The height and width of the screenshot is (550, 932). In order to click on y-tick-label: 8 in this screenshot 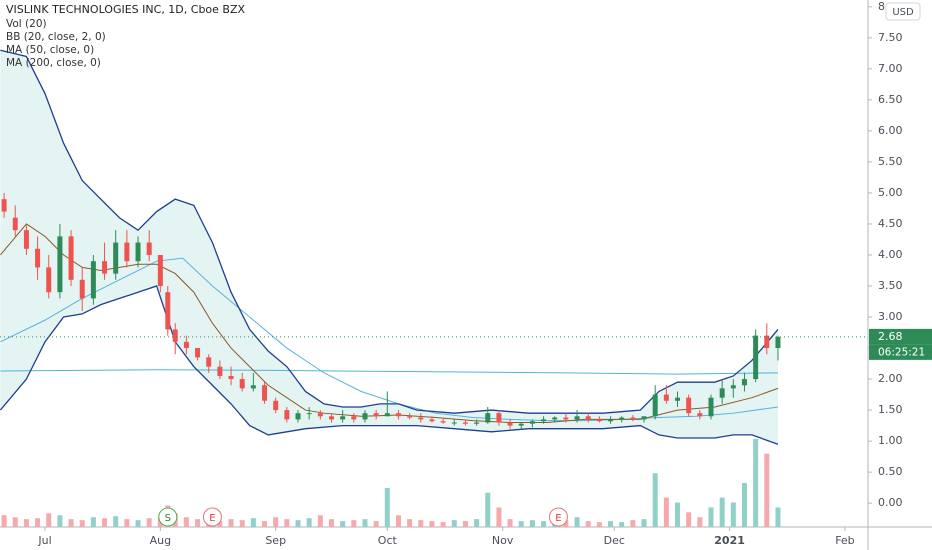, I will do `click(881, 6)`.